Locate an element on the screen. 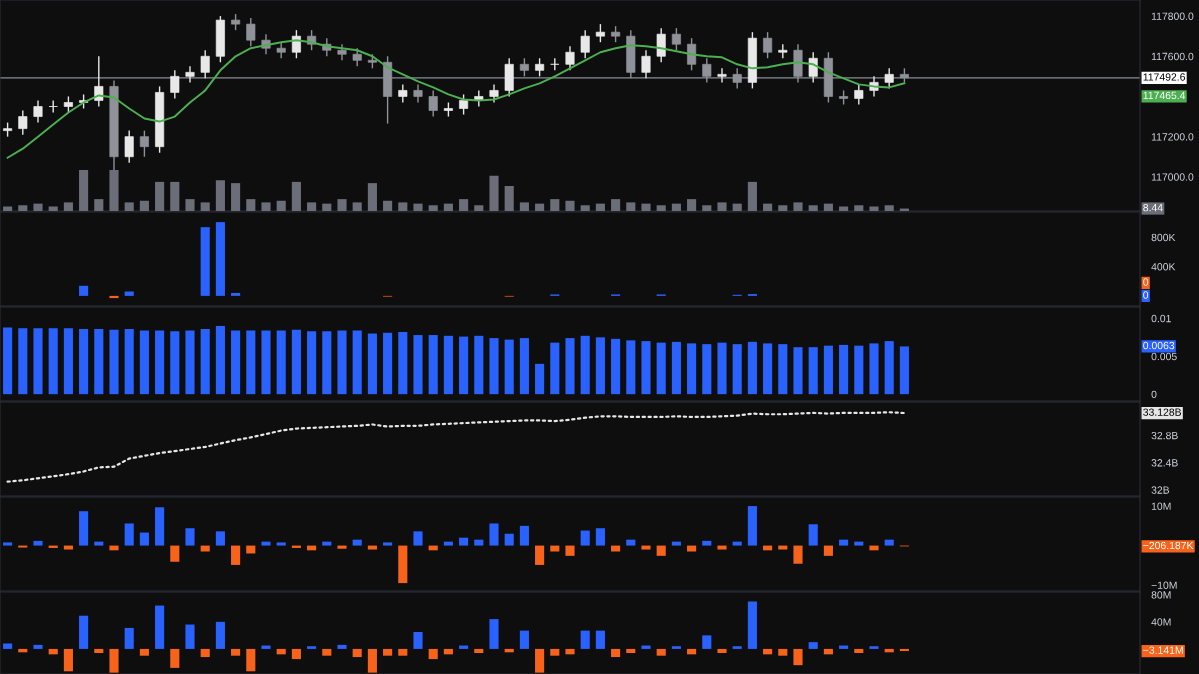  text: 0 is located at coordinates (1146, 282).